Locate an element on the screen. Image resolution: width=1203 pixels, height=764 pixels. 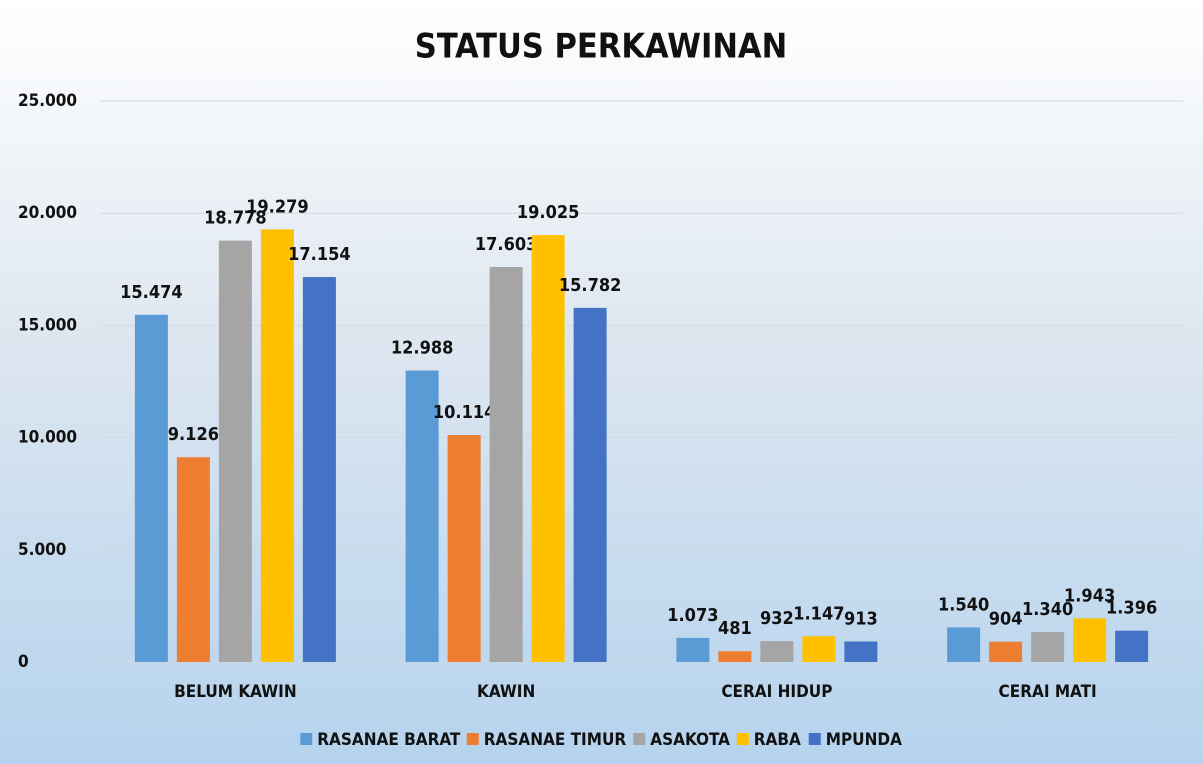
value-label: 12.988 is located at coordinates (422, 348).